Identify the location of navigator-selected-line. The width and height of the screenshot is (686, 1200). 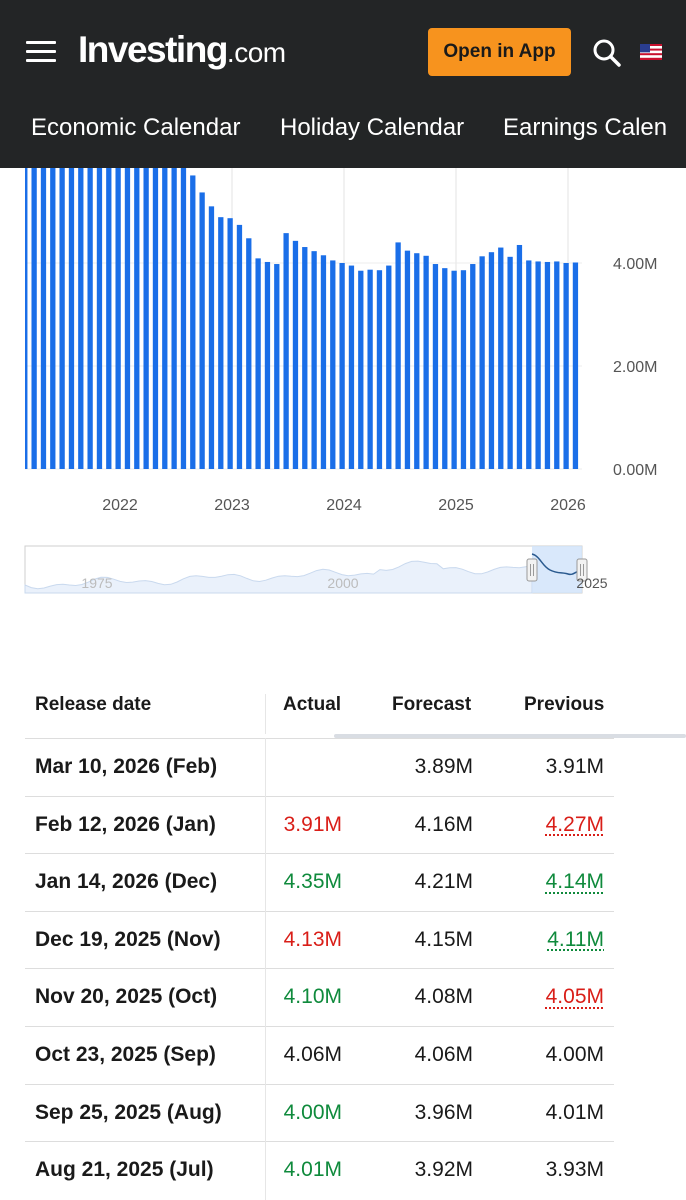
(557, 564).